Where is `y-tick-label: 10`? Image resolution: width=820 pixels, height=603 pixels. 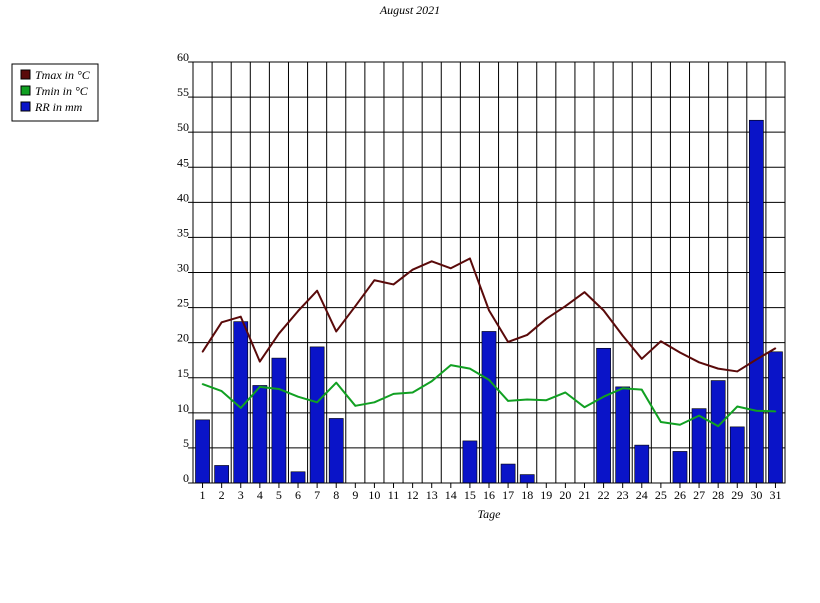
y-tick-label: 10 is located at coordinates (183, 408).